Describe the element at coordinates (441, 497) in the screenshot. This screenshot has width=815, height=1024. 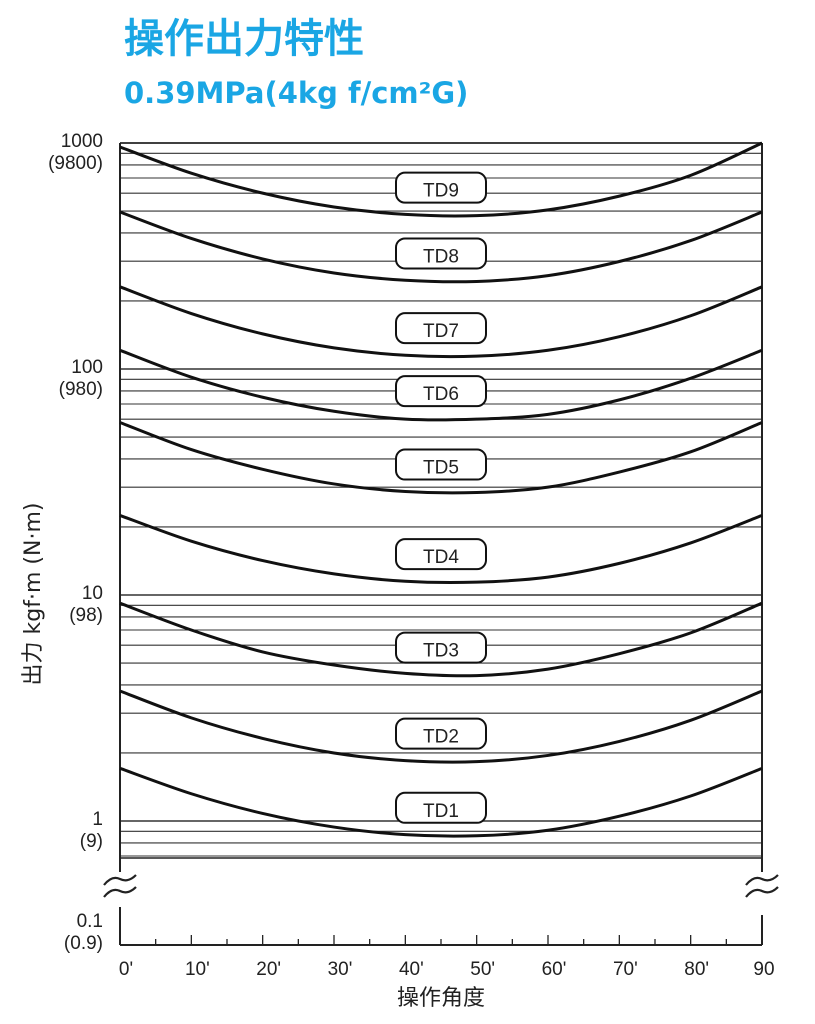
I see `series-labels: TD9 TD8 TD7 TD6 TD5 TD4 TD3 TD2 TD1` at that location.